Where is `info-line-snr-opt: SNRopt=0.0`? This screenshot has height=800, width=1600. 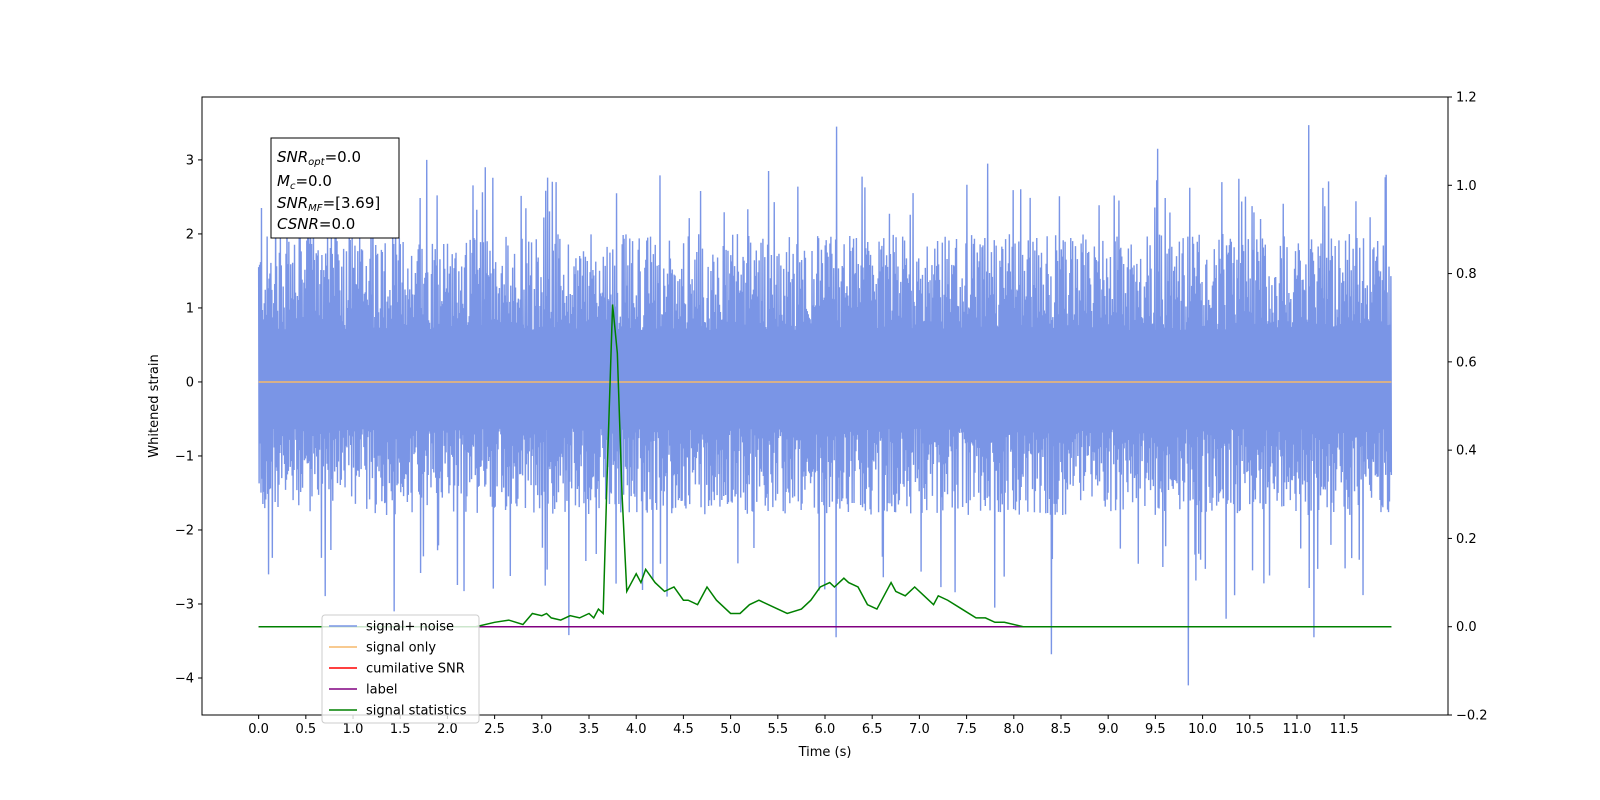
info-line-snr-opt: SNRopt=0.0 is located at coordinates (319, 158).